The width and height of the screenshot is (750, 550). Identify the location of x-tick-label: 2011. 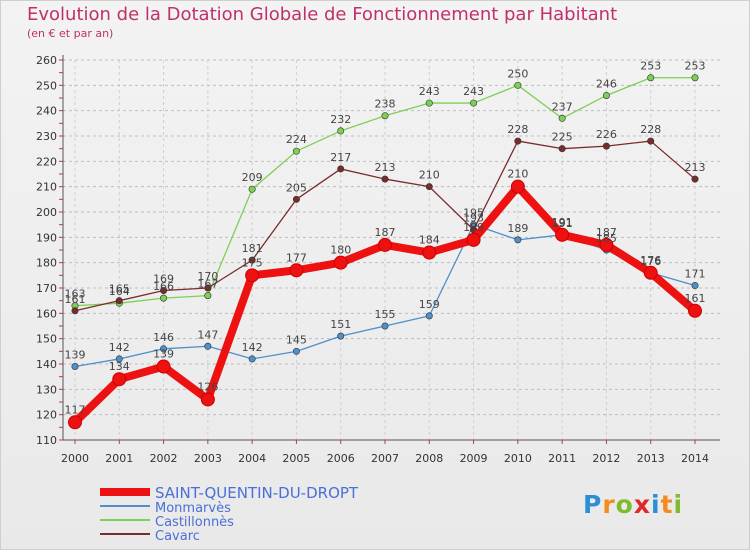
(562, 458).